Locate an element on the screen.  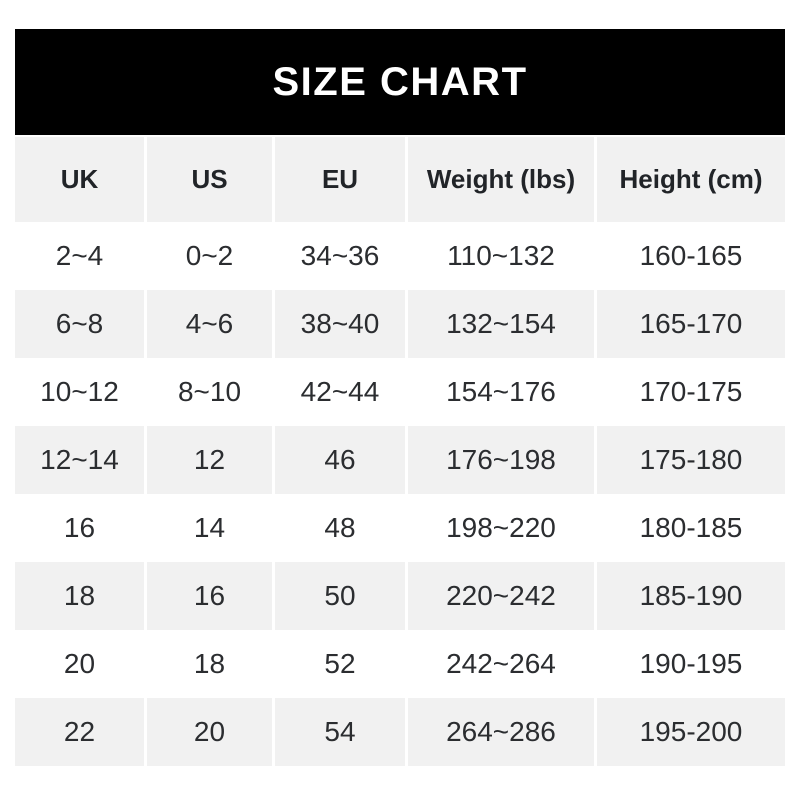
table-cell: 10~12 is located at coordinates (79, 392).